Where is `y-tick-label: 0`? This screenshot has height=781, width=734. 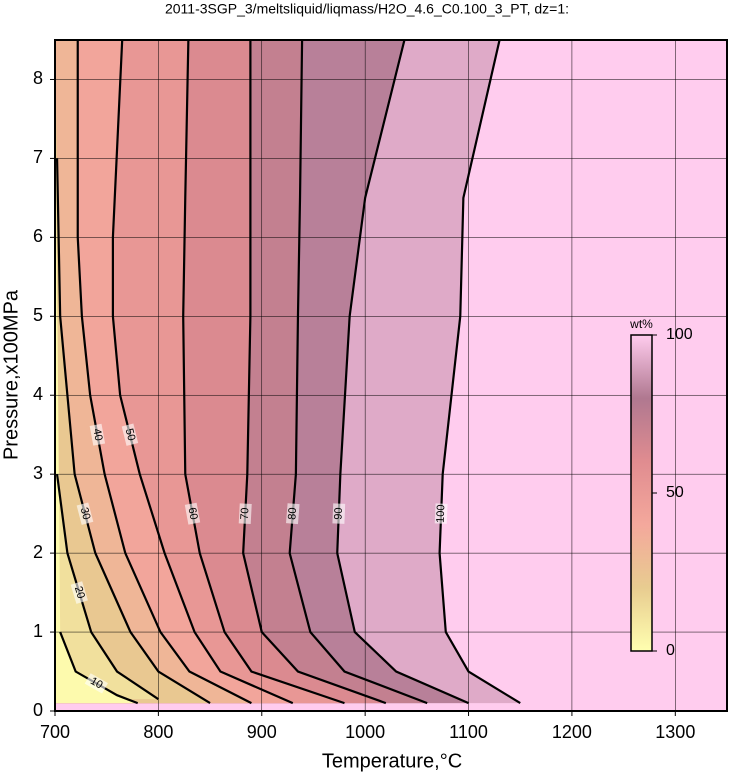 y-tick-label: 0 is located at coordinates (38, 710).